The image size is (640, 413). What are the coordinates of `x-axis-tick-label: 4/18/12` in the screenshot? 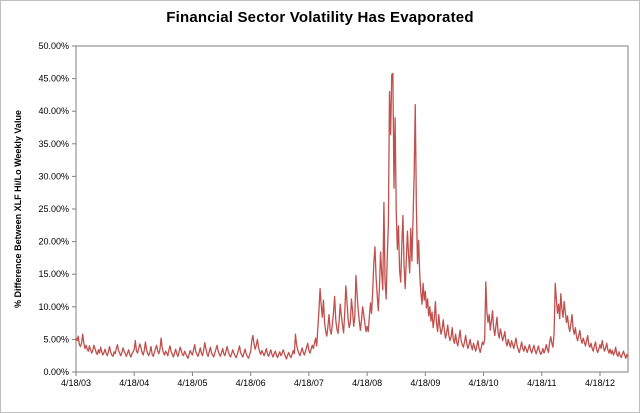 It's located at (600, 383).